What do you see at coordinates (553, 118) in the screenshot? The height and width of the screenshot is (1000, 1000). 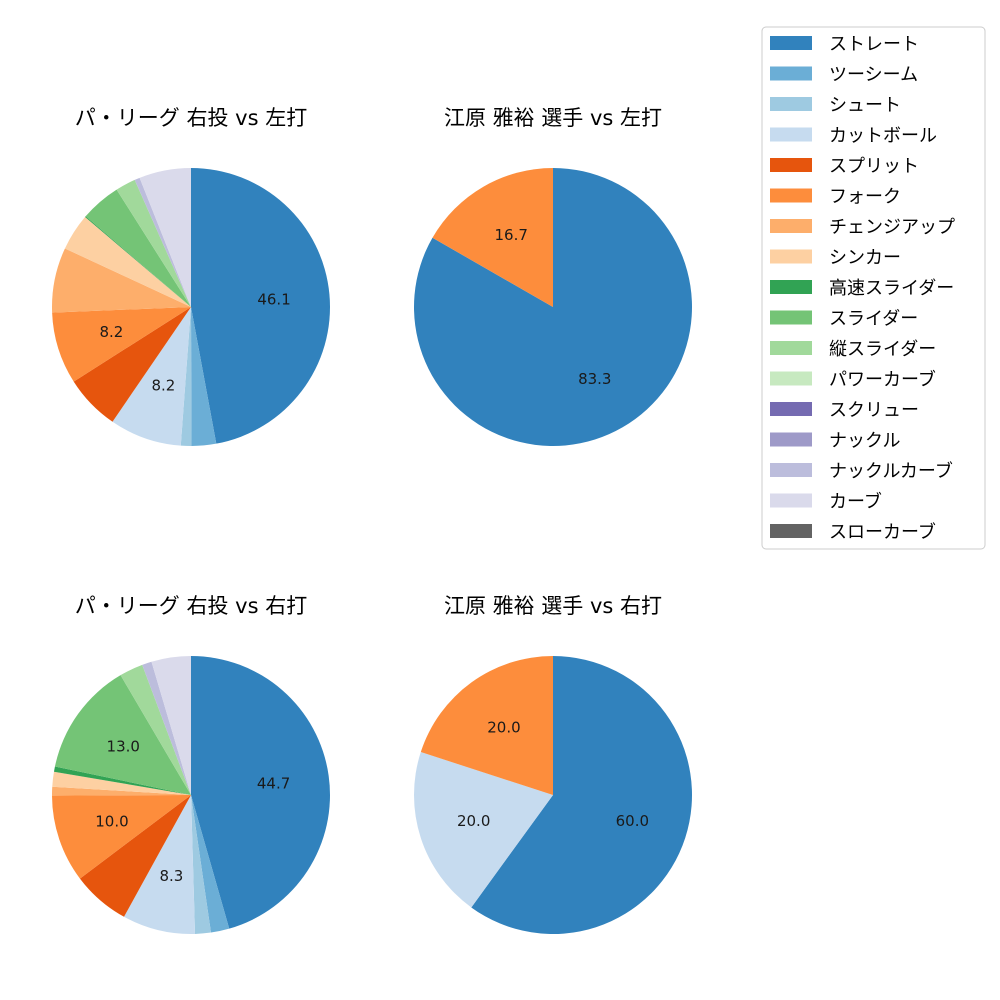 I see `chart-title: 江原 雅裕 選手 vs 左打` at bounding box center [553, 118].